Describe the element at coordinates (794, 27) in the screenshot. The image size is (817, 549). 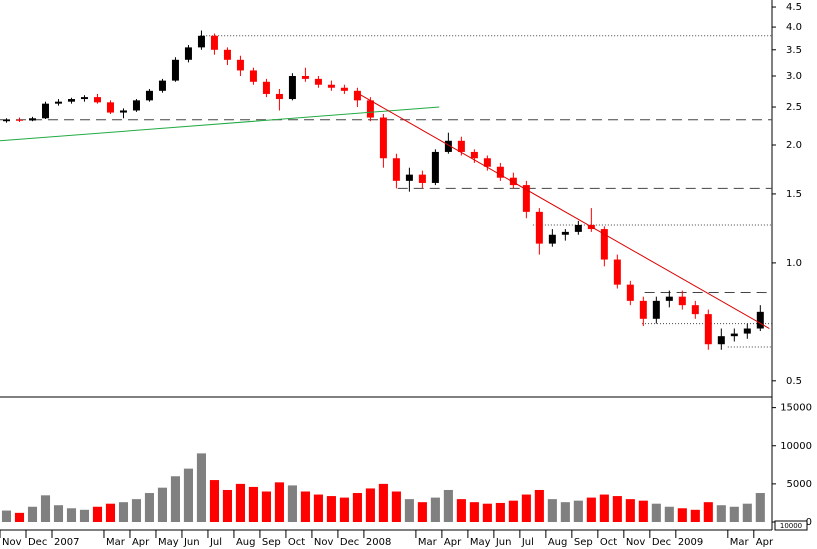
I see `y-tick-label: 4.0` at that location.